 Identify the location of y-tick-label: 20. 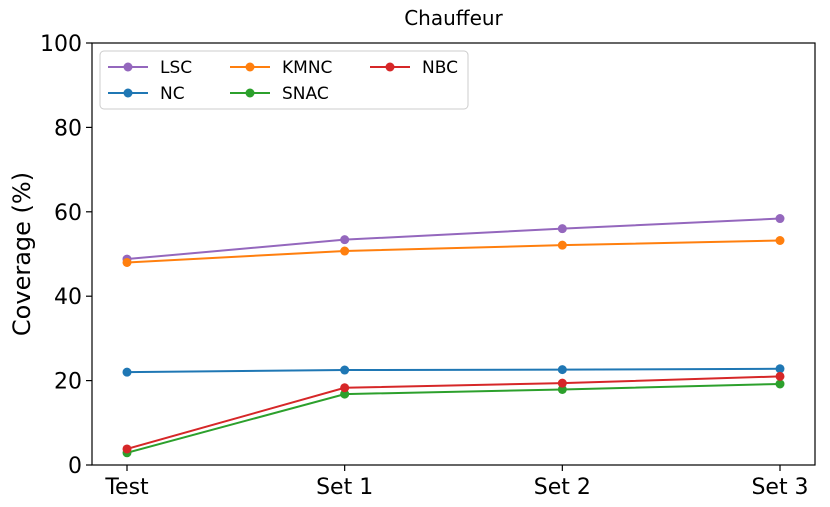
(68, 382).